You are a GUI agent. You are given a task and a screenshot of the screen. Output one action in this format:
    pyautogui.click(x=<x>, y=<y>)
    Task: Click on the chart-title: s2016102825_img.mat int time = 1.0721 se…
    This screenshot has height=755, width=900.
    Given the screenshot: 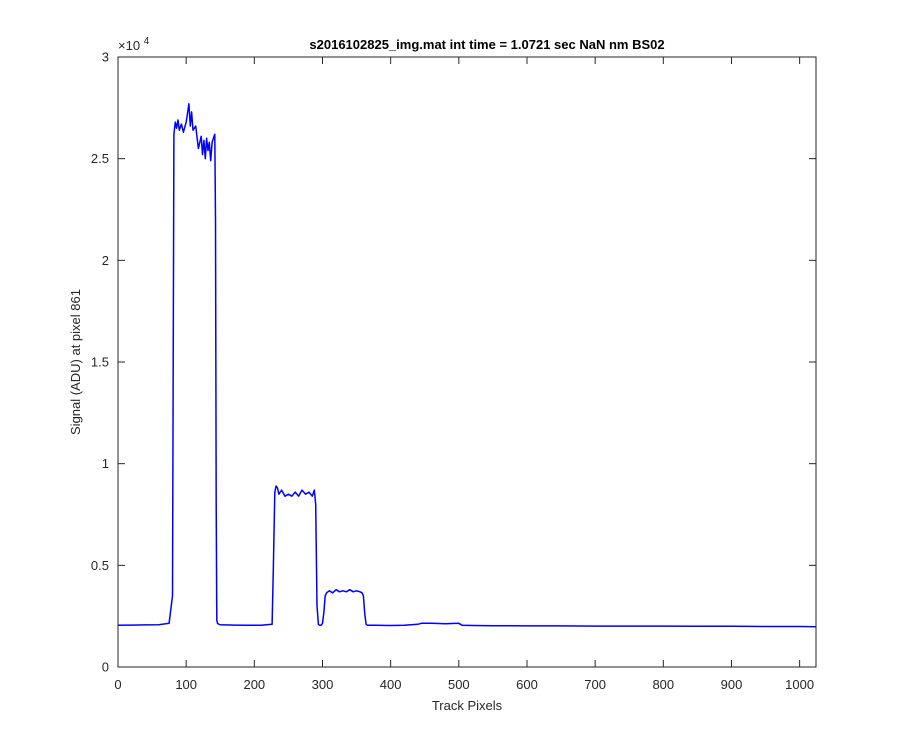 What is the action you would take?
    pyautogui.click(x=486, y=44)
    